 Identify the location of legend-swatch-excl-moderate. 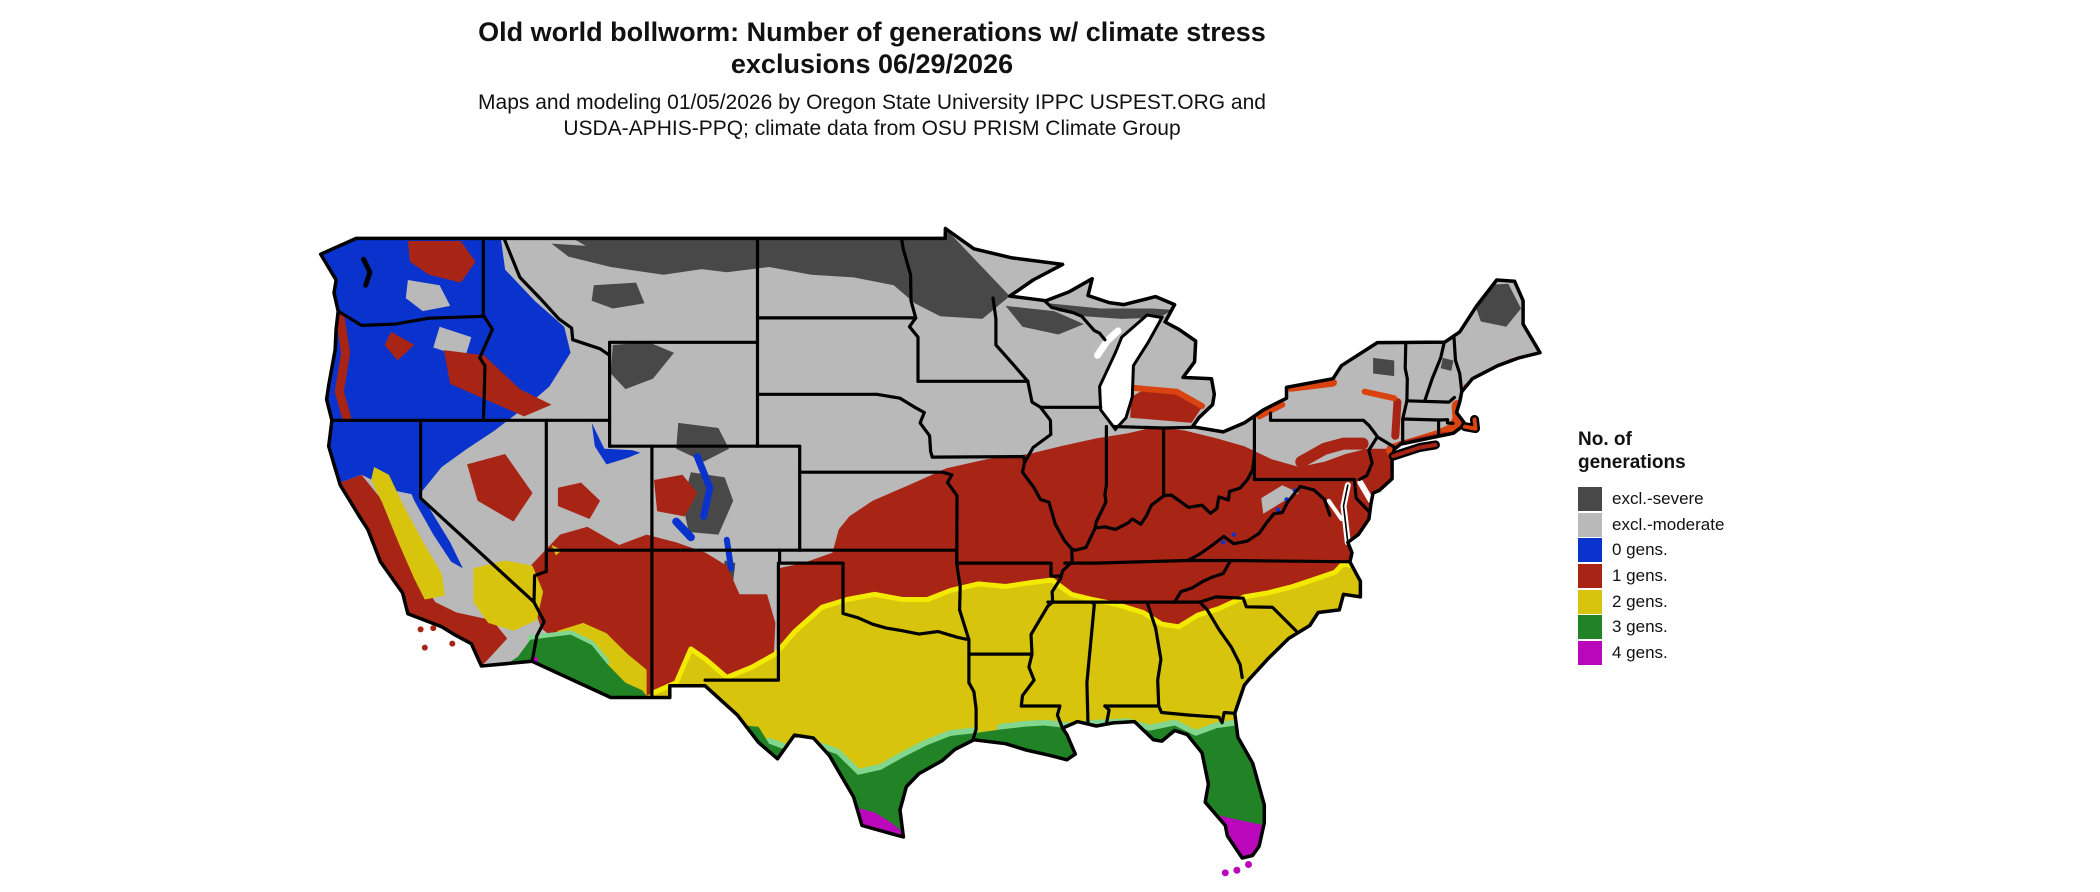
(1590, 524).